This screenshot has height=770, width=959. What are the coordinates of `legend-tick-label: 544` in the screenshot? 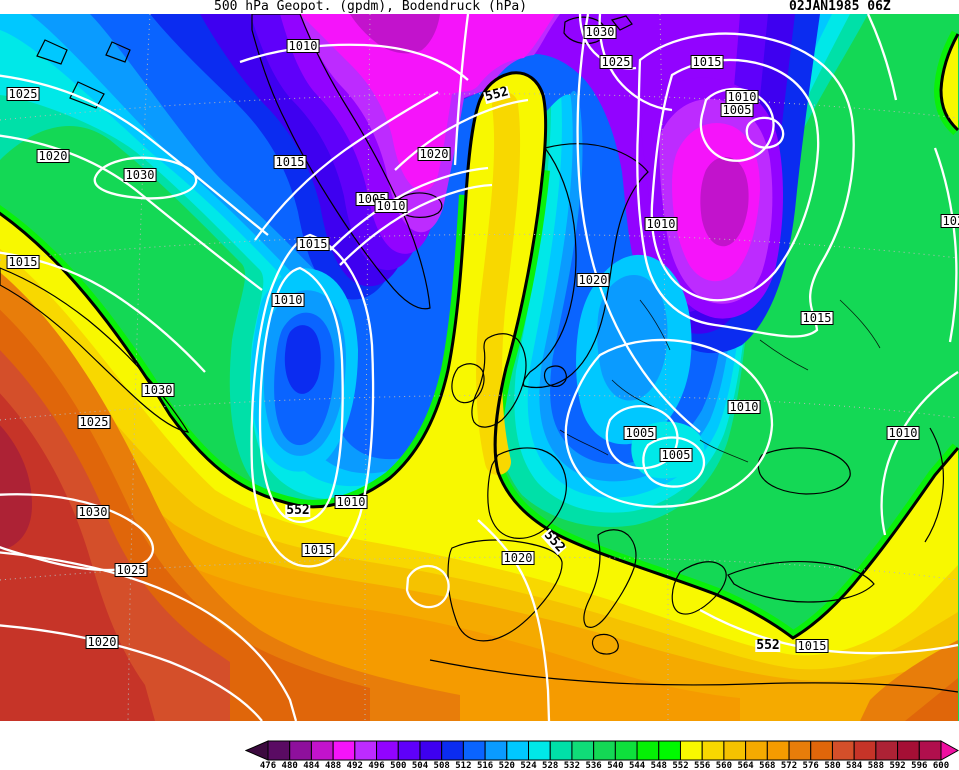 It's located at (637, 765).